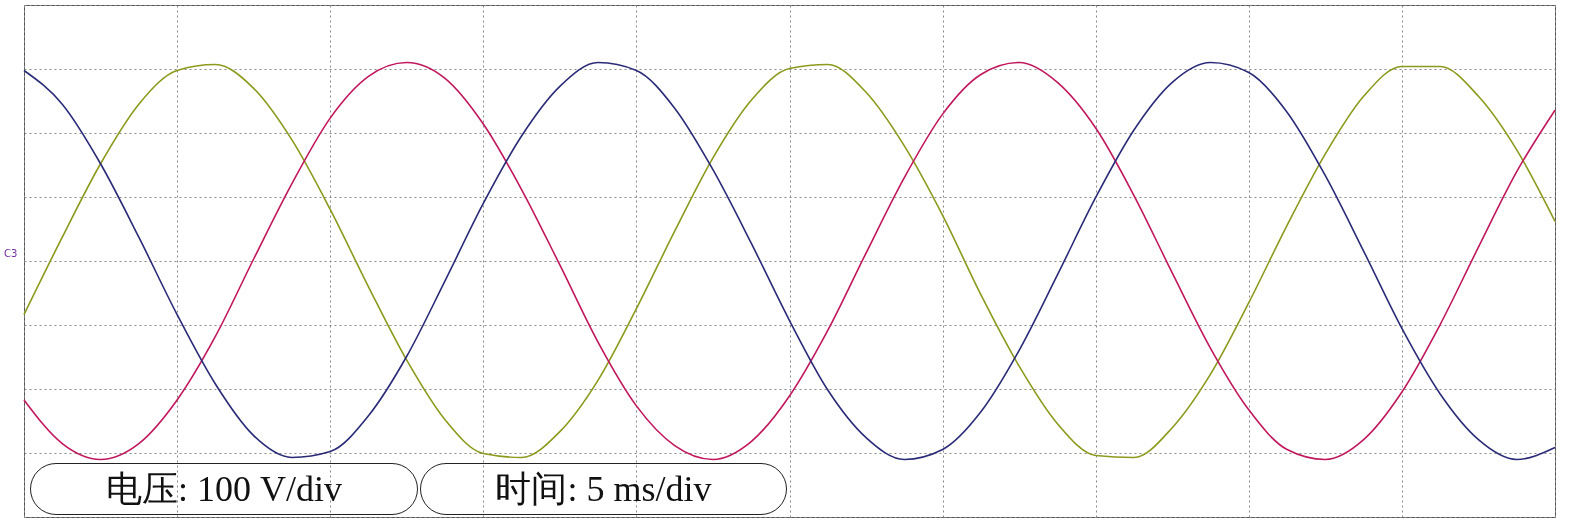  What do you see at coordinates (11, 253) in the screenshot?
I see `text: C3` at bounding box center [11, 253].